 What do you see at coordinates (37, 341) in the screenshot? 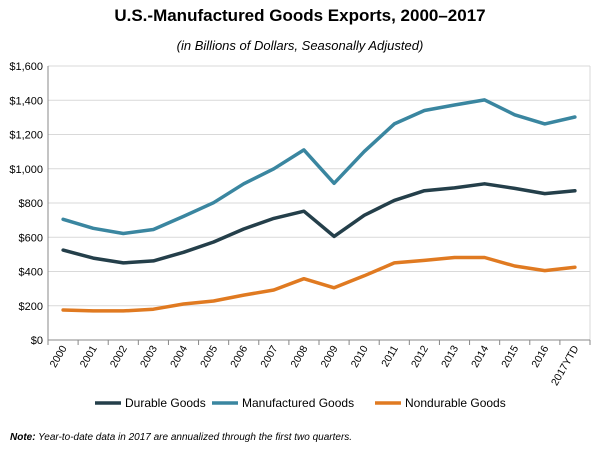
I see `y-tick-label: $0` at bounding box center [37, 341].